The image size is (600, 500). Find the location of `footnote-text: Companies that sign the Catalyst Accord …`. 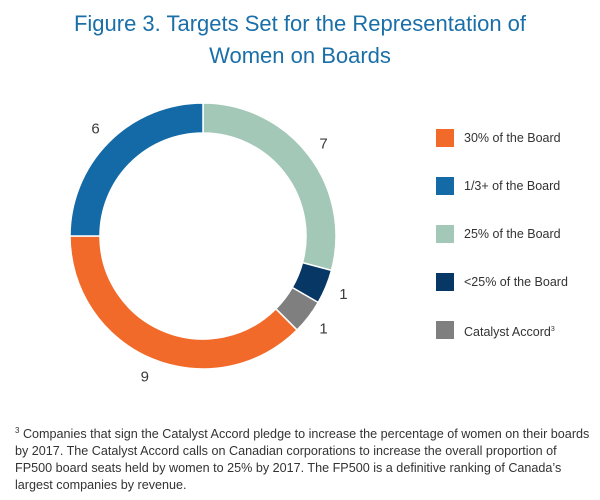

footnote-text: Companies that sign the Catalyst Accord … is located at coordinates (302, 460).